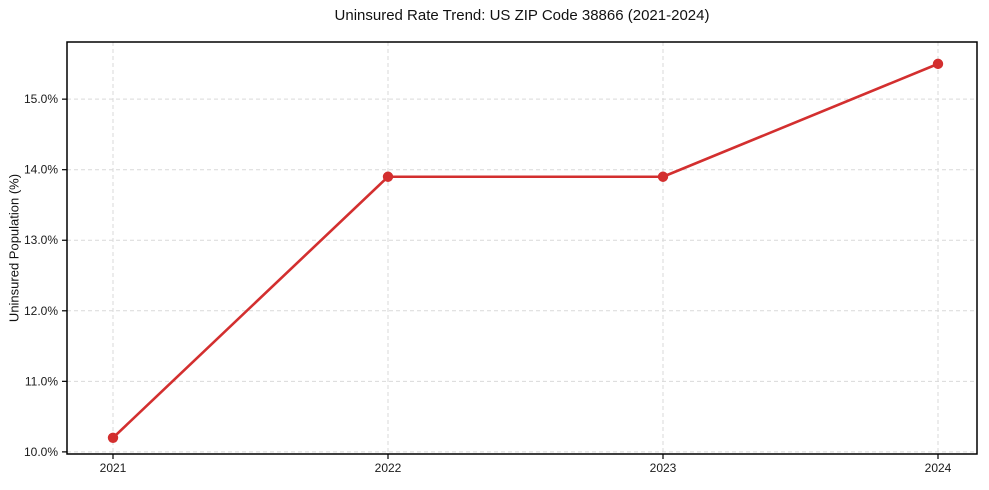  What do you see at coordinates (41, 311) in the screenshot?
I see `y-tick-label: 12.0%` at bounding box center [41, 311].